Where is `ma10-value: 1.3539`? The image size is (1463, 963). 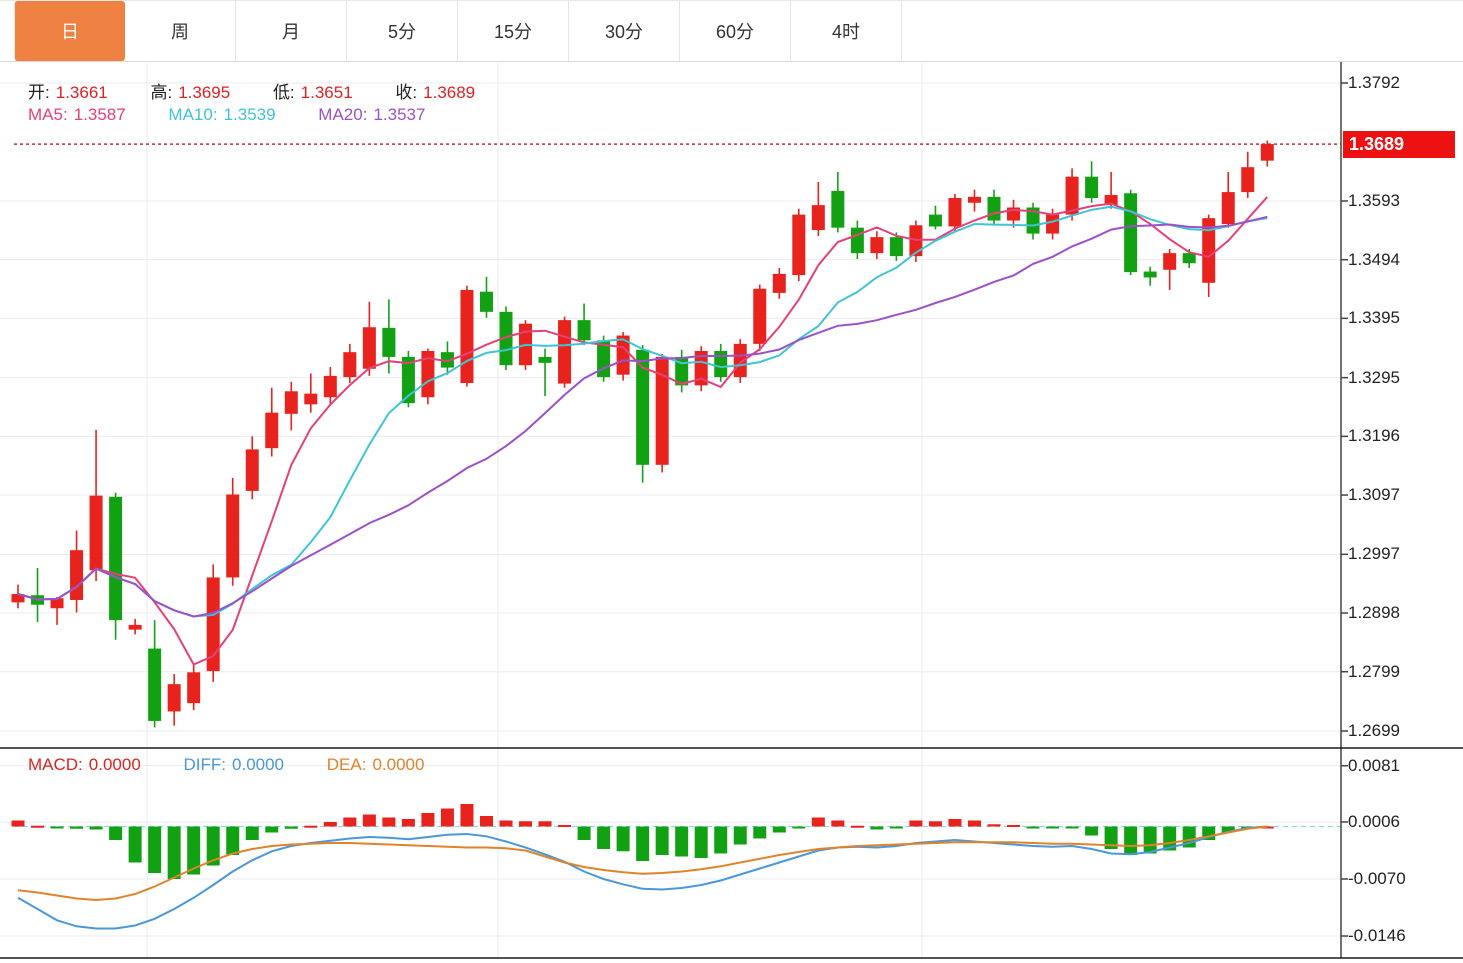
ma10-value: 1.3539 is located at coordinates (249, 114).